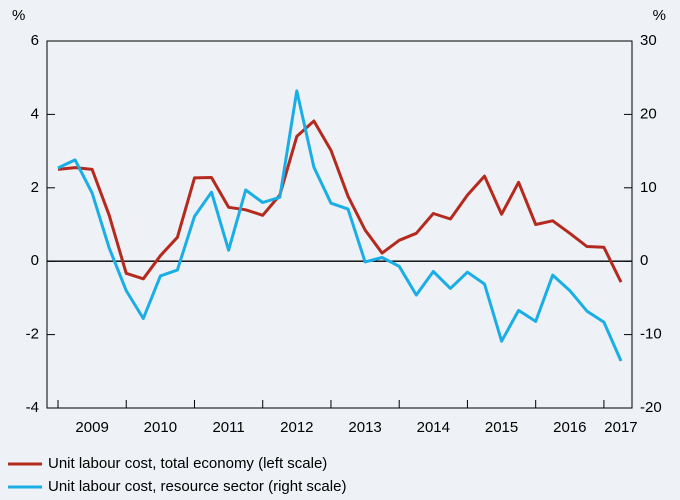 This screenshot has width=680, height=500. I want to click on x-tick-label: 2015, so click(501, 427).